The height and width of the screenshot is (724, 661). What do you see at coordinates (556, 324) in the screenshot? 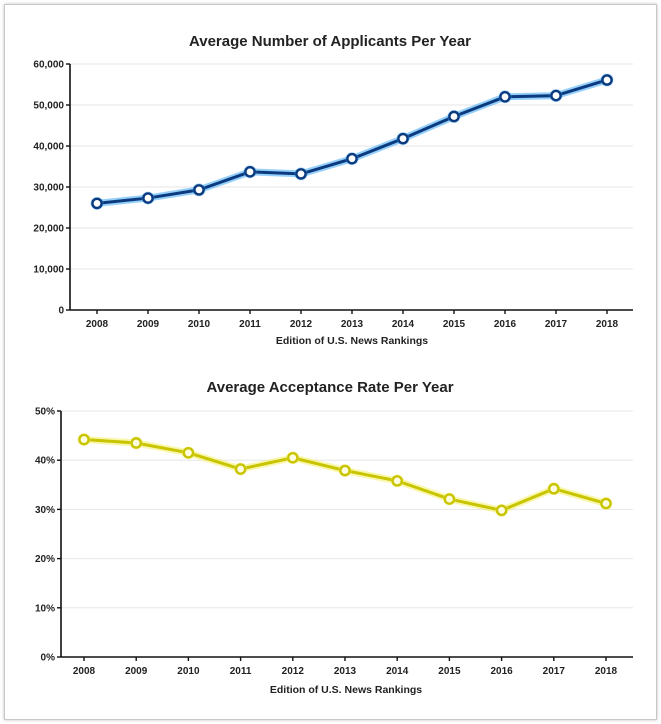
I see `chart1-x-tick-label: 2017` at bounding box center [556, 324].